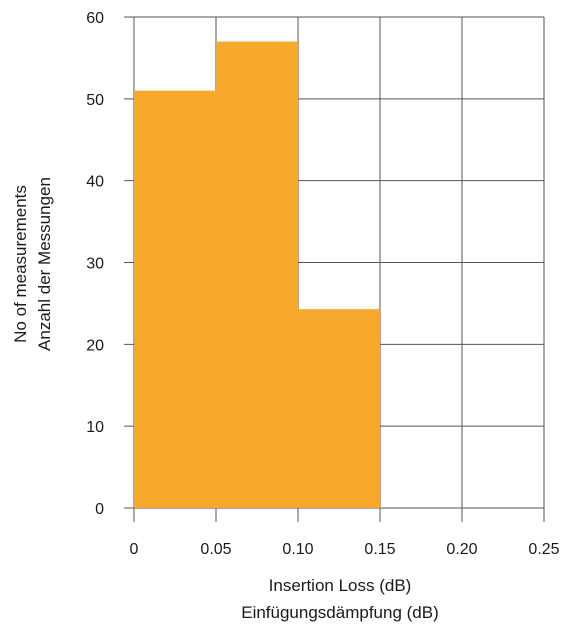 The image size is (568, 624). What do you see at coordinates (340, 585) in the screenshot?
I see `x-axis-title-line-1: Insertion Loss (dB)` at bounding box center [340, 585].